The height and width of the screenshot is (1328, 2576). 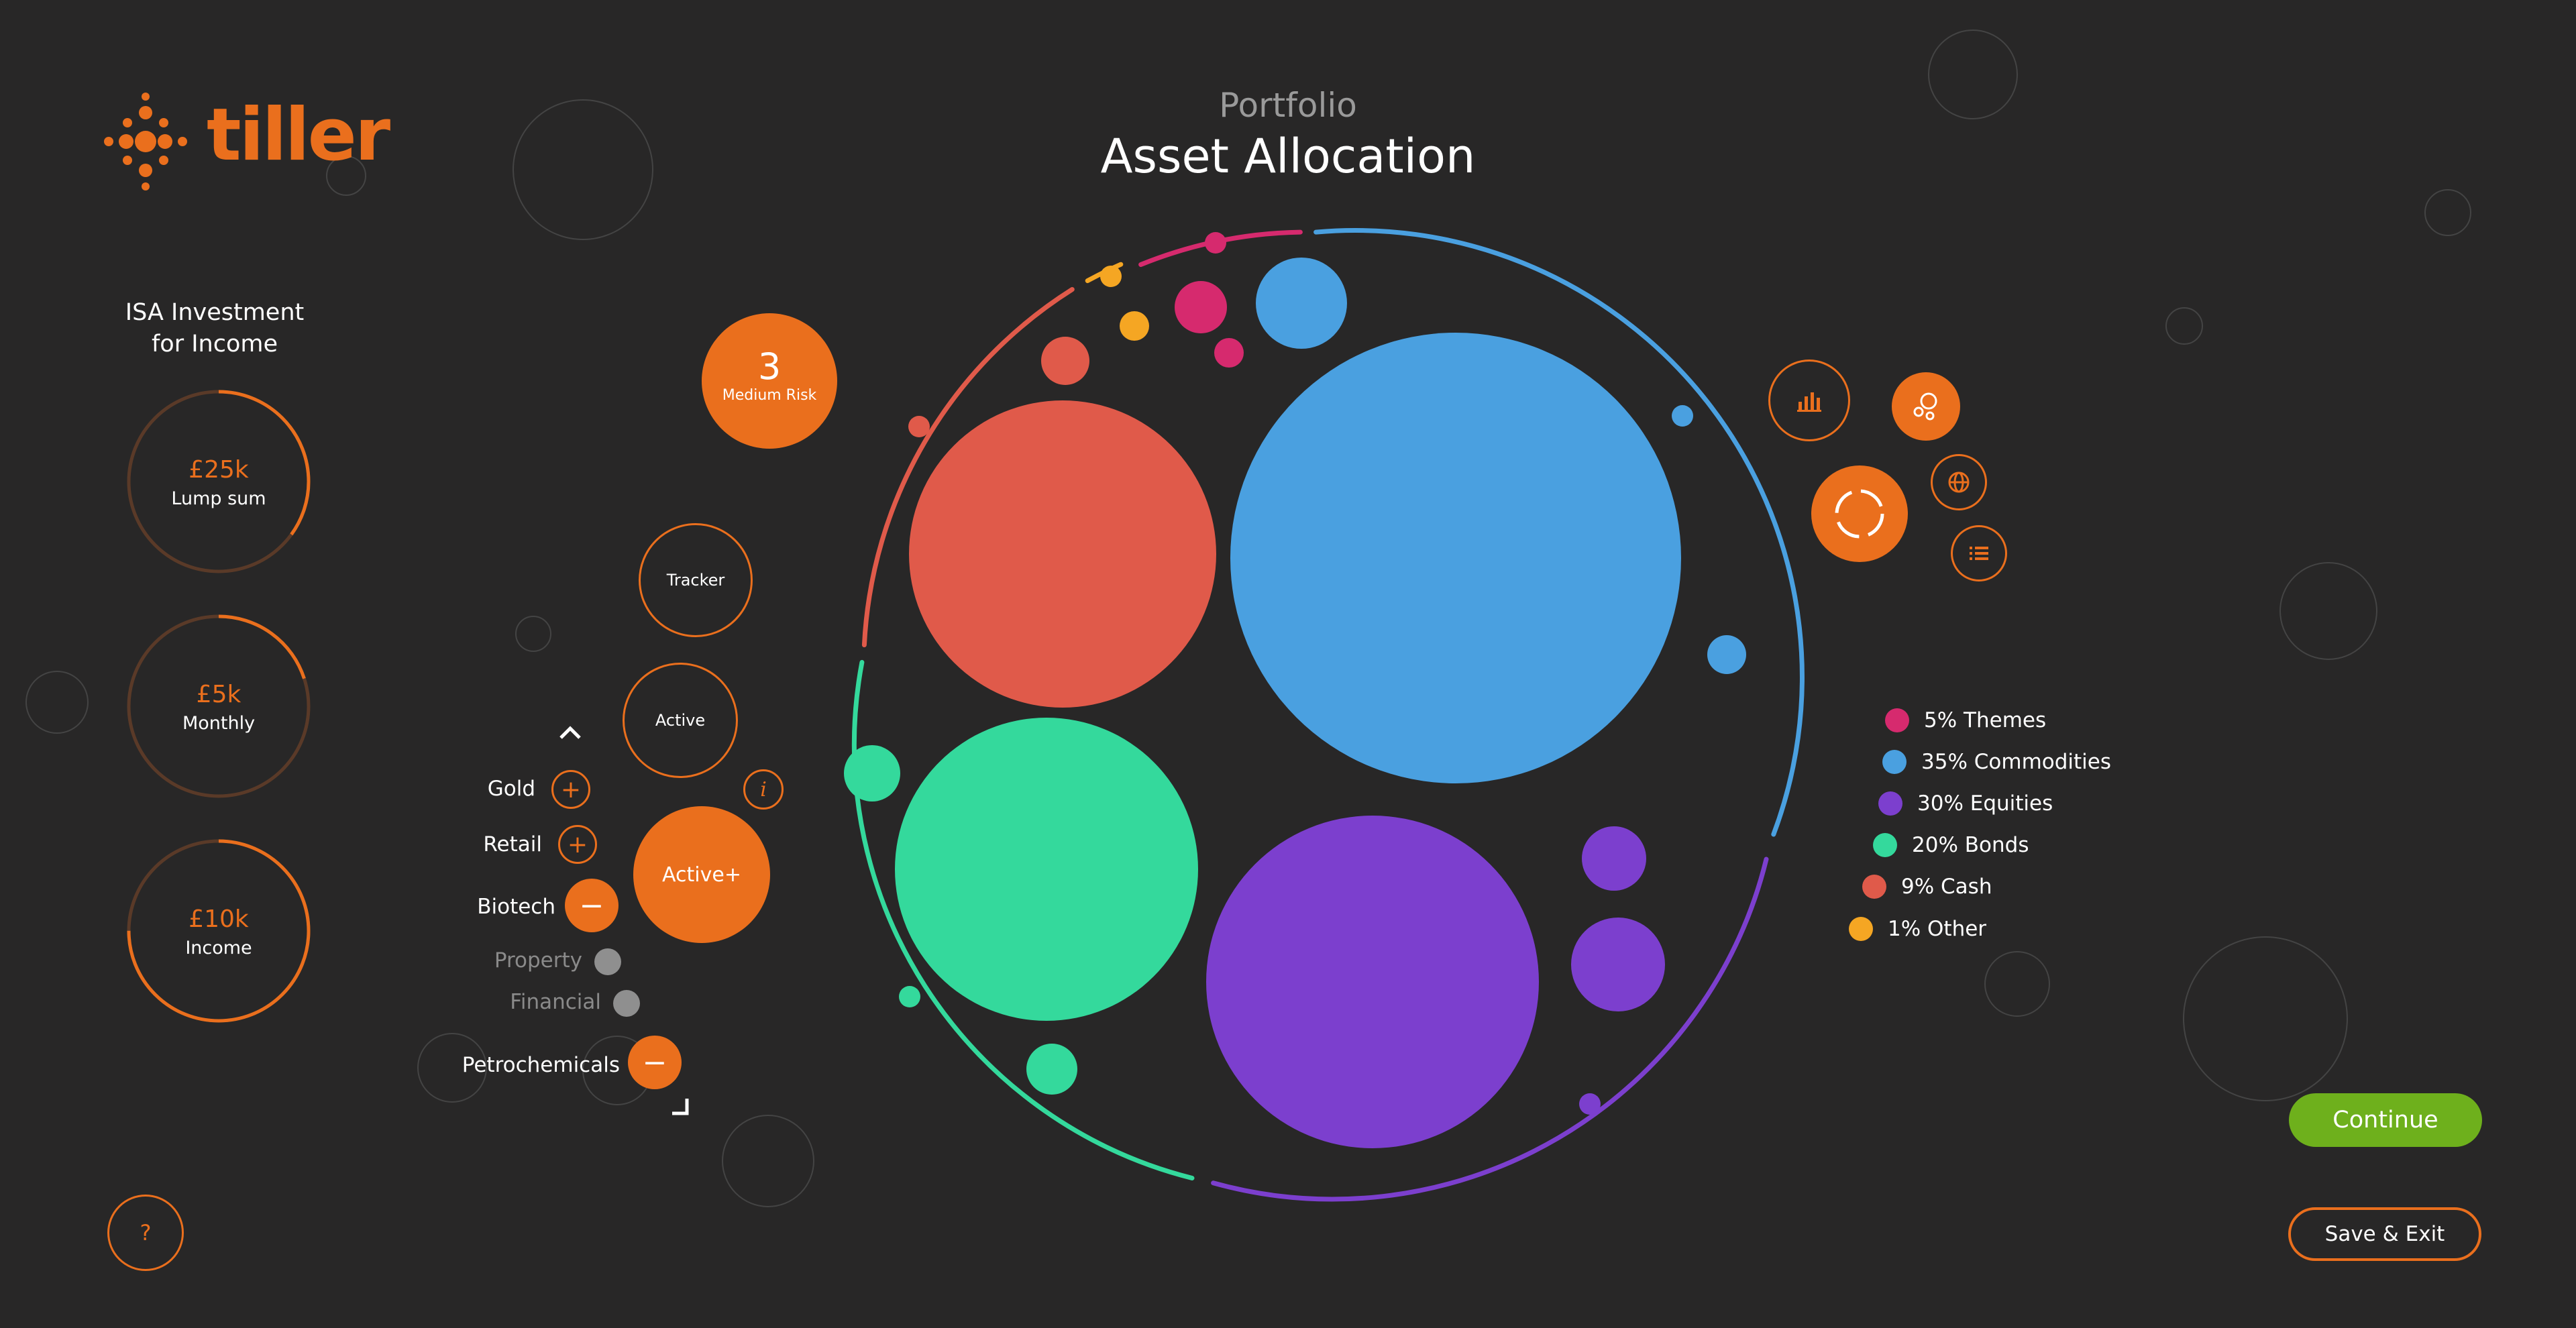 What do you see at coordinates (1985, 803) in the screenshot?
I see `legend-label: 30% Equities` at bounding box center [1985, 803].